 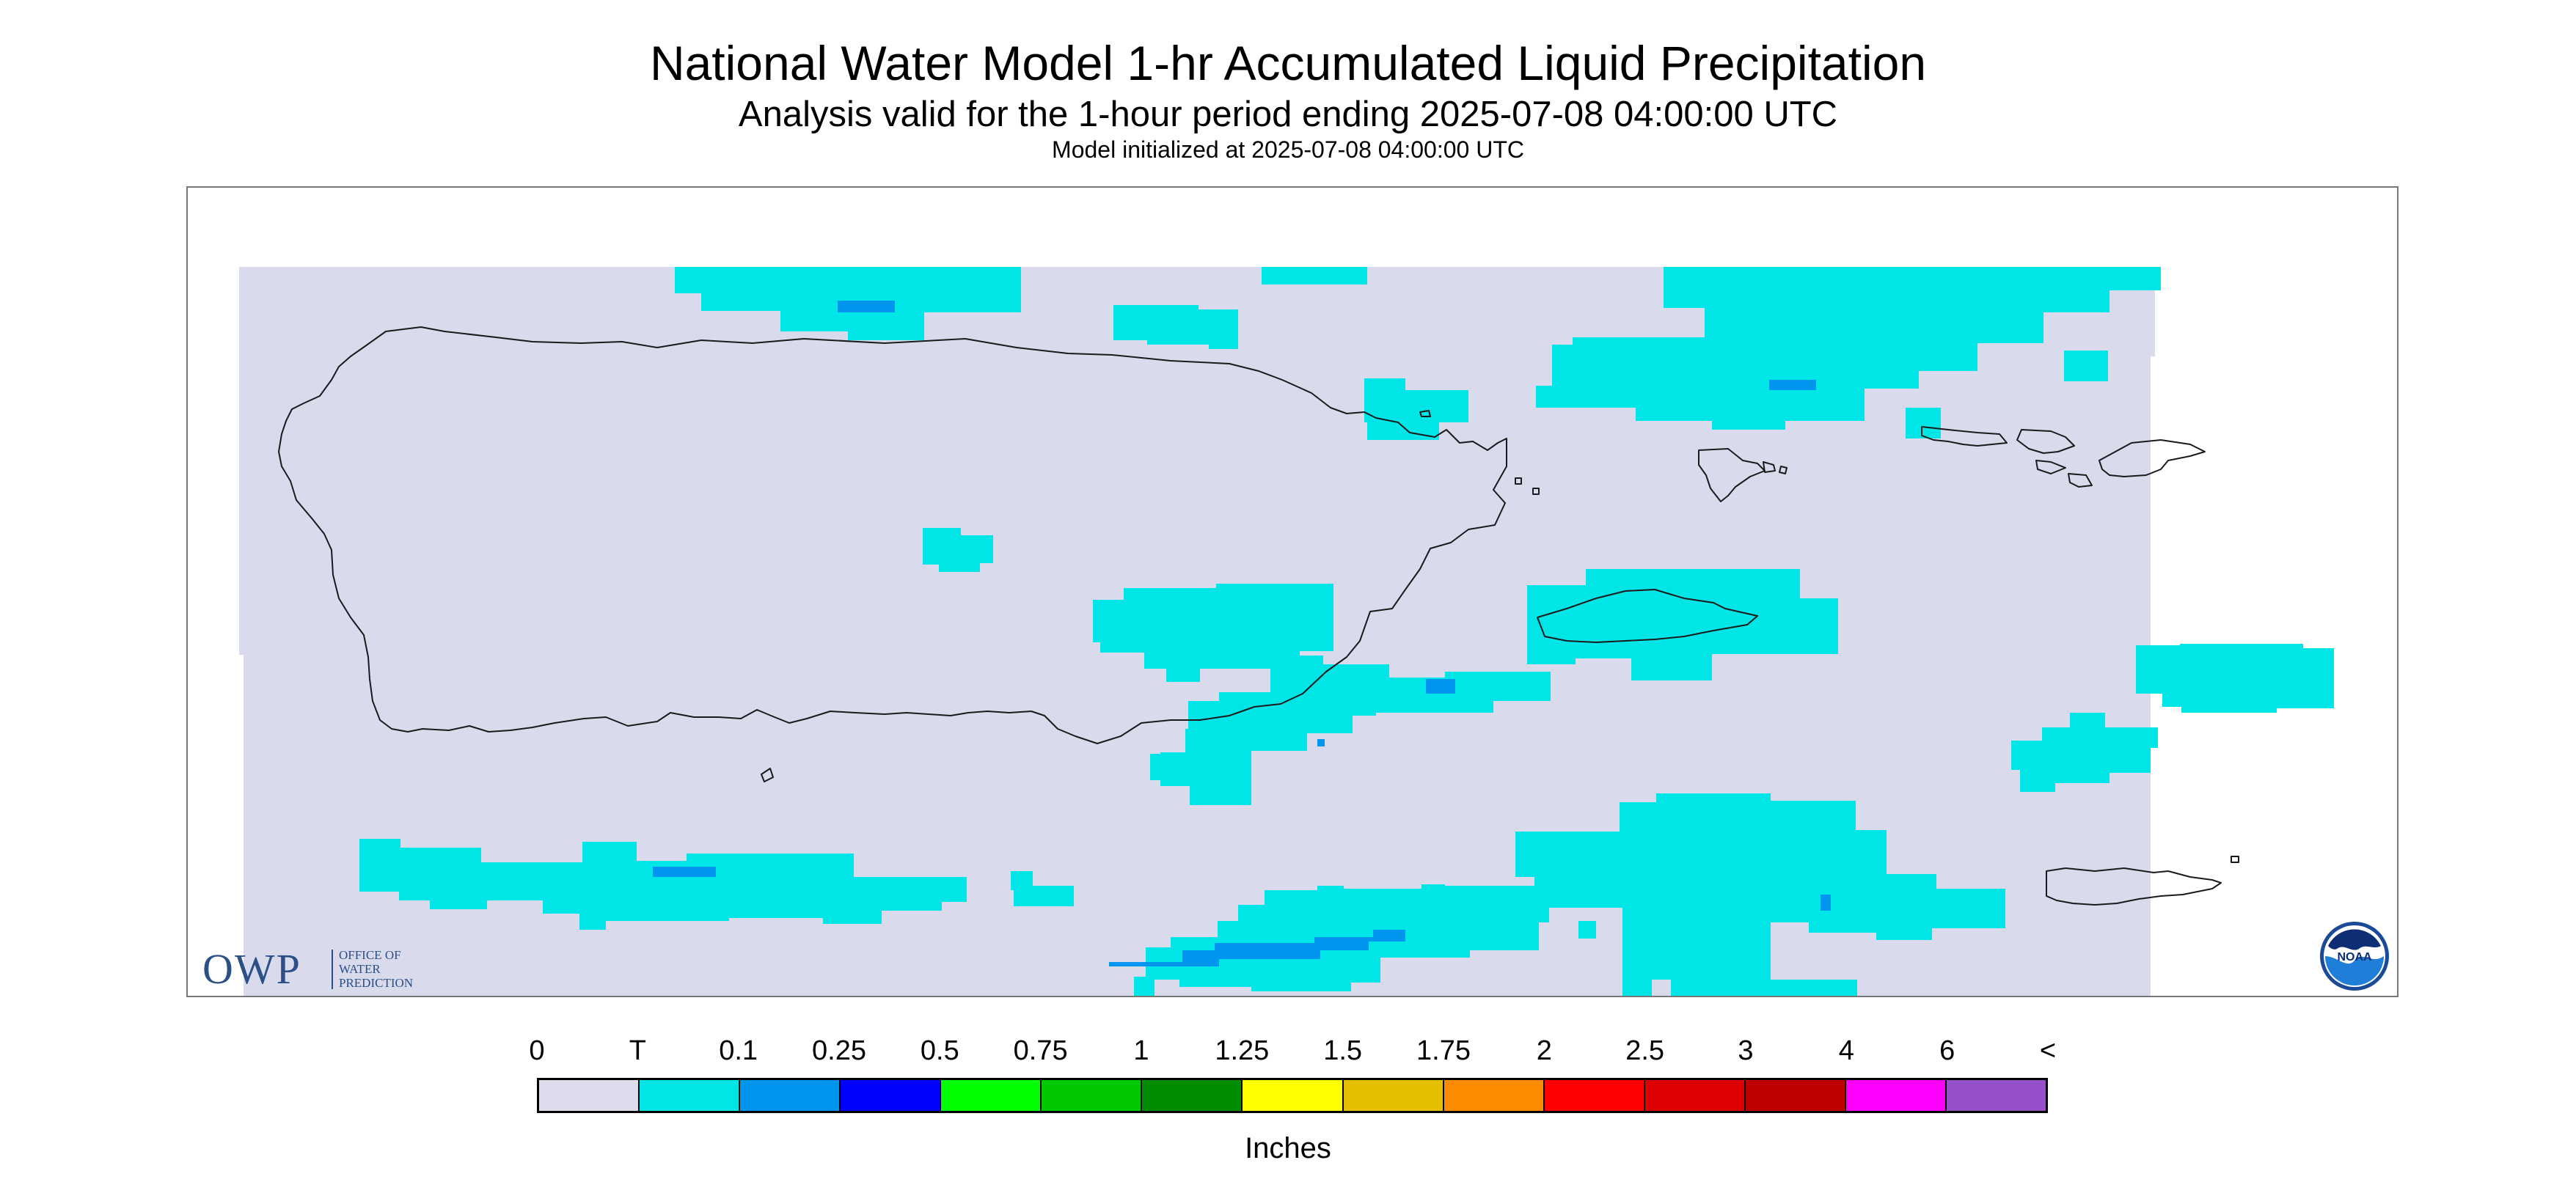 What do you see at coordinates (1288, 1148) in the screenshot?
I see `legend-units-label: Inches` at bounding box center [1288, 1148].